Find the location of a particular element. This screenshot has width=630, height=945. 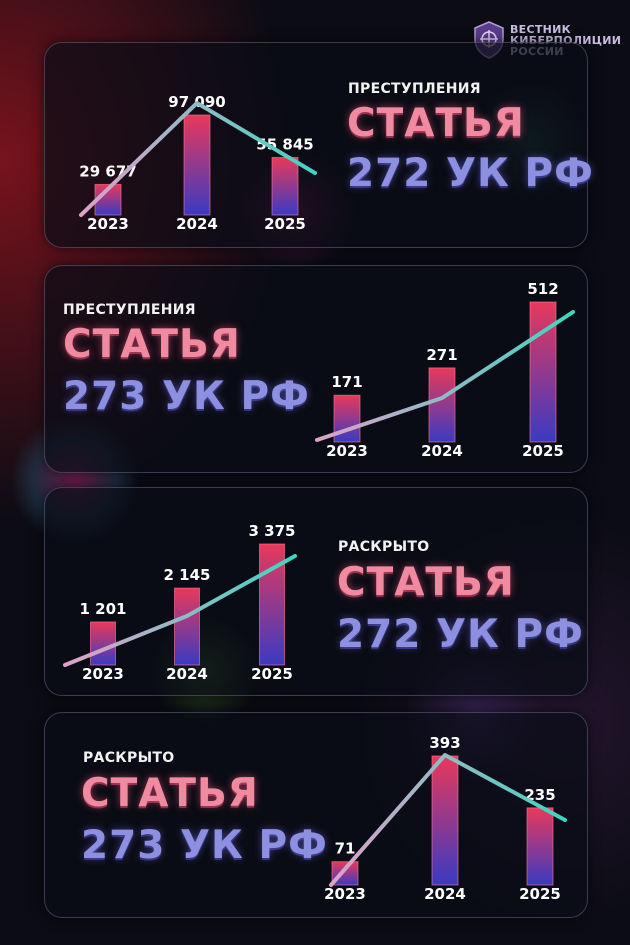

brand-line: КИБЕРПОЛИЦИИ is located at coordinates (566, 40).